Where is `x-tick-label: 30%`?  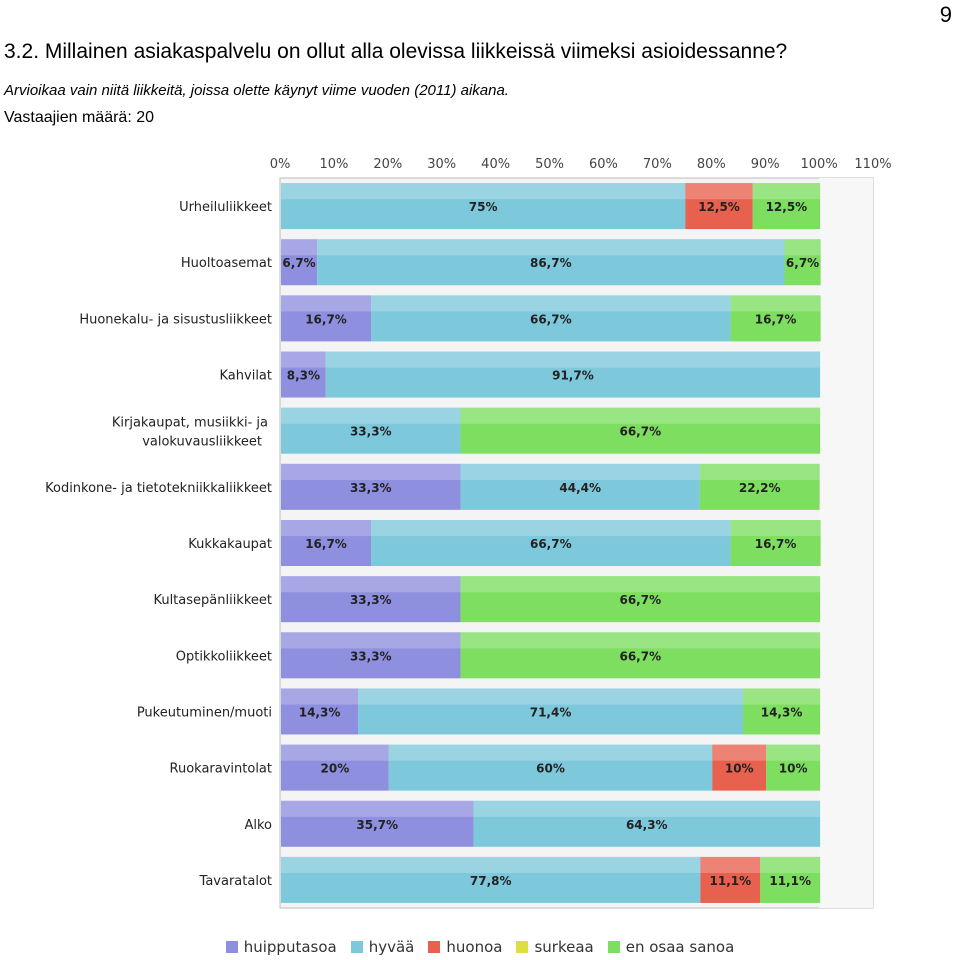
x-tick-label: 30% is located at coordinates (441, 164).